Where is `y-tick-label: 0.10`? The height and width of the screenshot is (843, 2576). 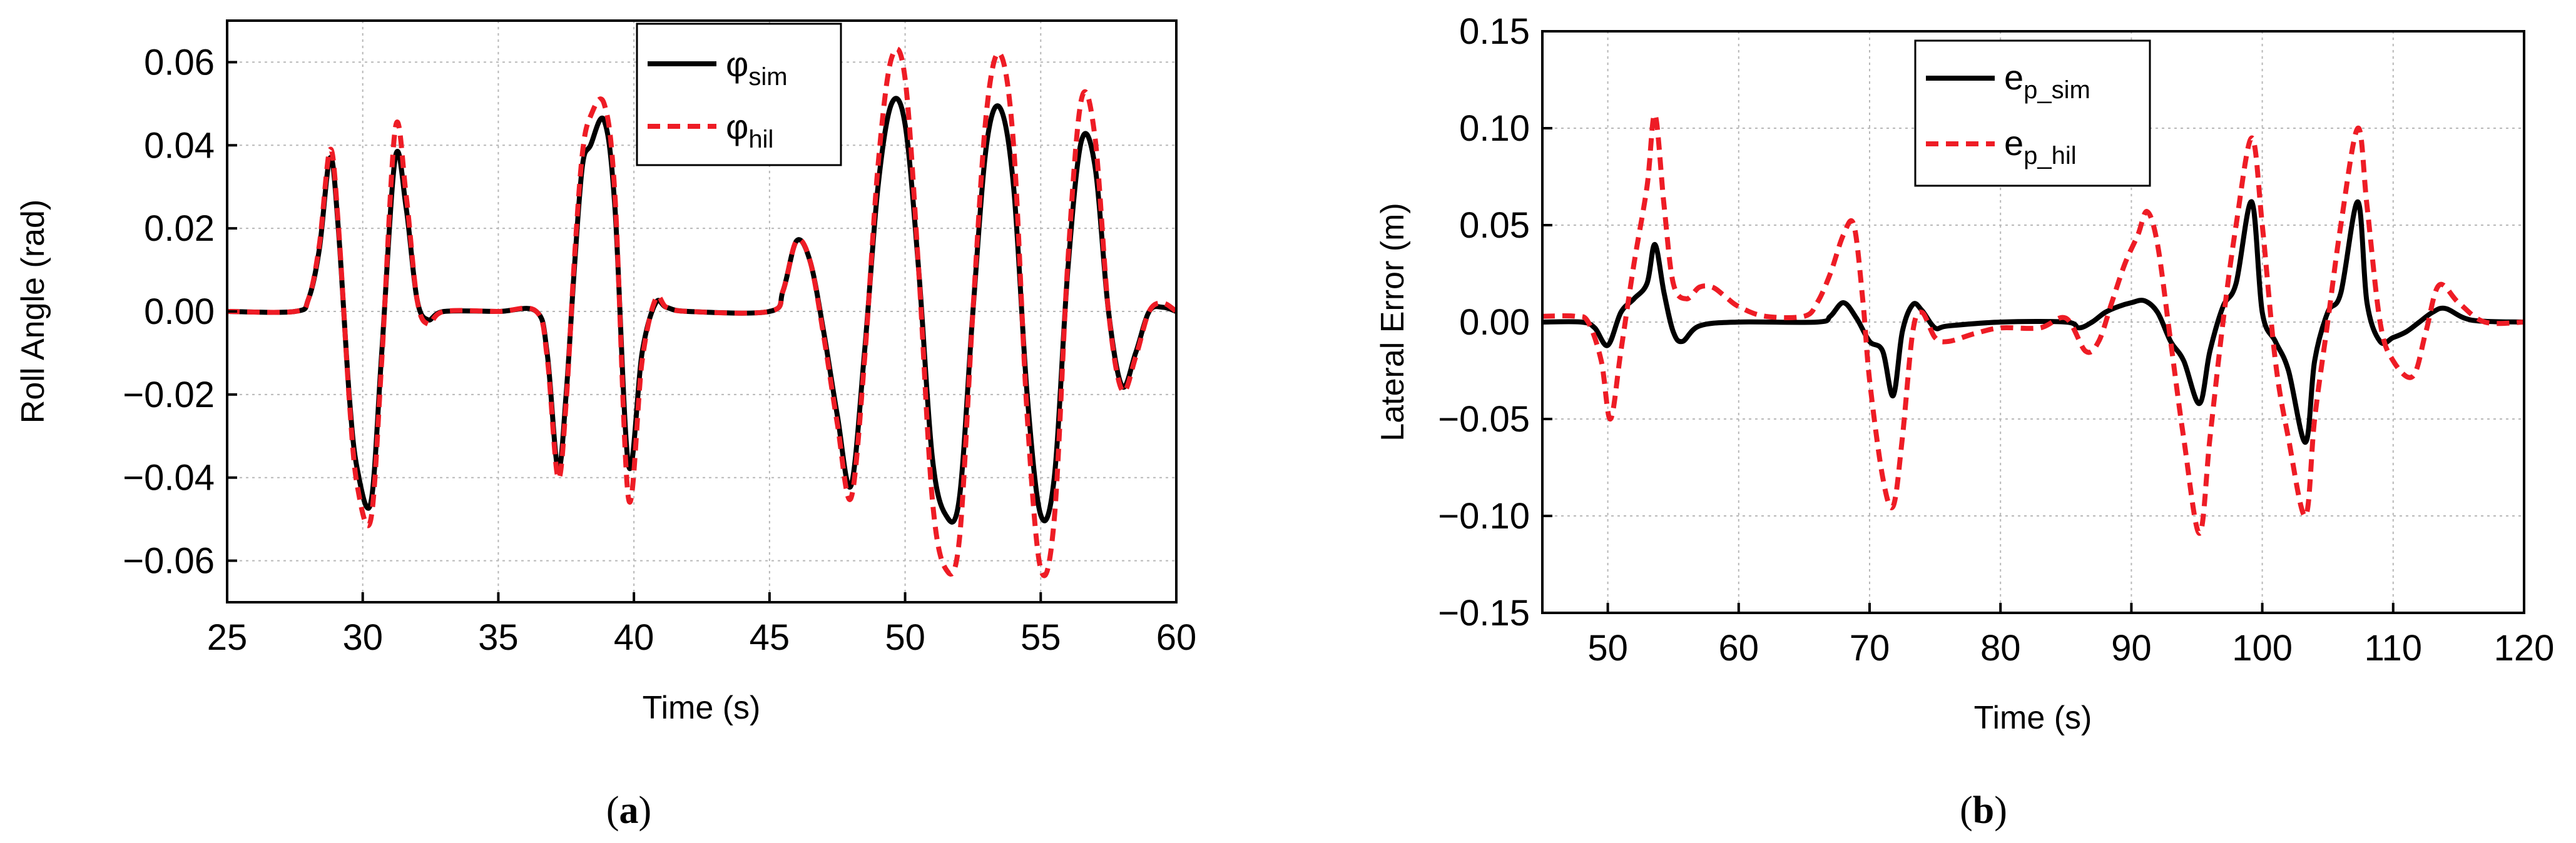
y-tick-label: 0.10 is located at coordinates (1494, 128).